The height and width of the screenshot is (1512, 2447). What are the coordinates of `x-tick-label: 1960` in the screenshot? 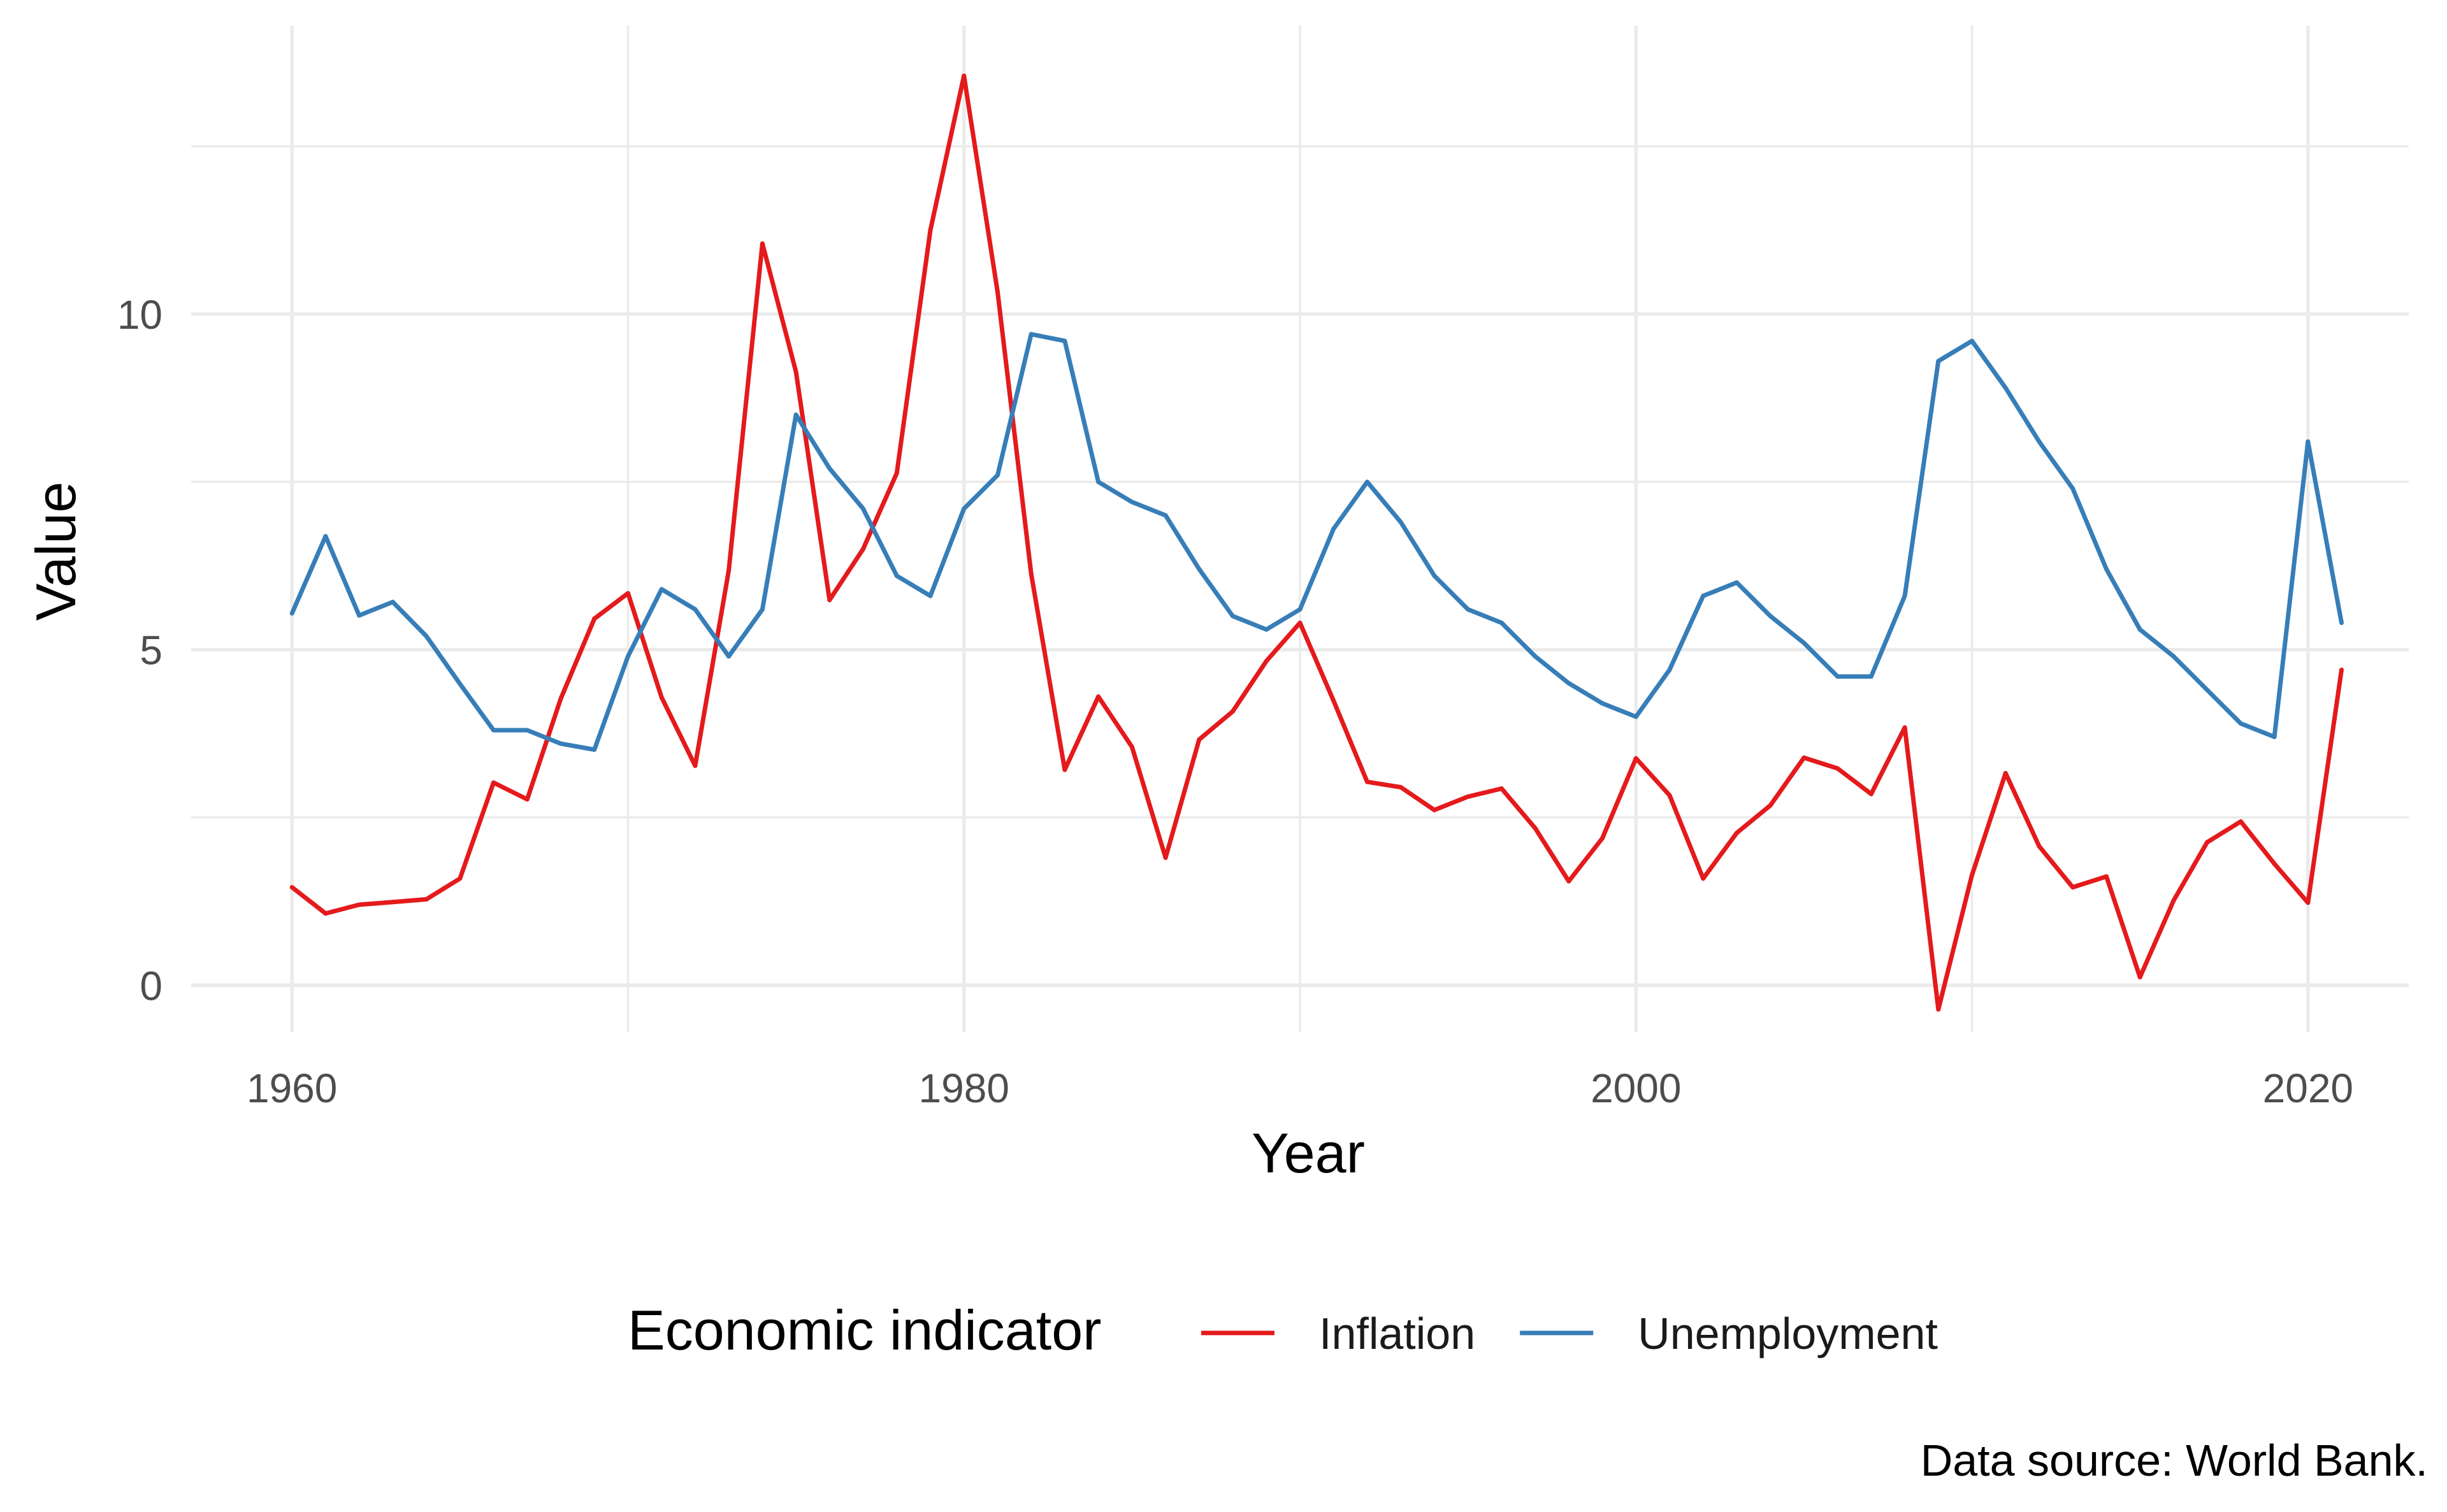 It's located at (292, 1088).